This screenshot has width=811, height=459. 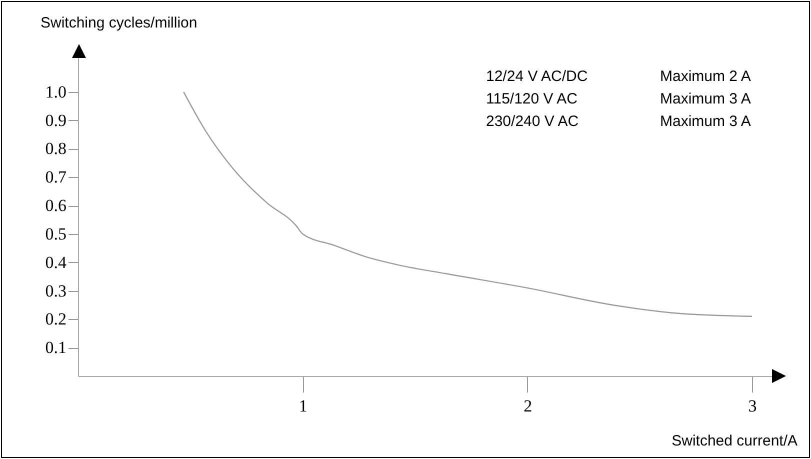 What do you see at coordinates (55, 206) in the screenshot?
I see `y-tick-label: 0.6` at bounding box center [55, 206].